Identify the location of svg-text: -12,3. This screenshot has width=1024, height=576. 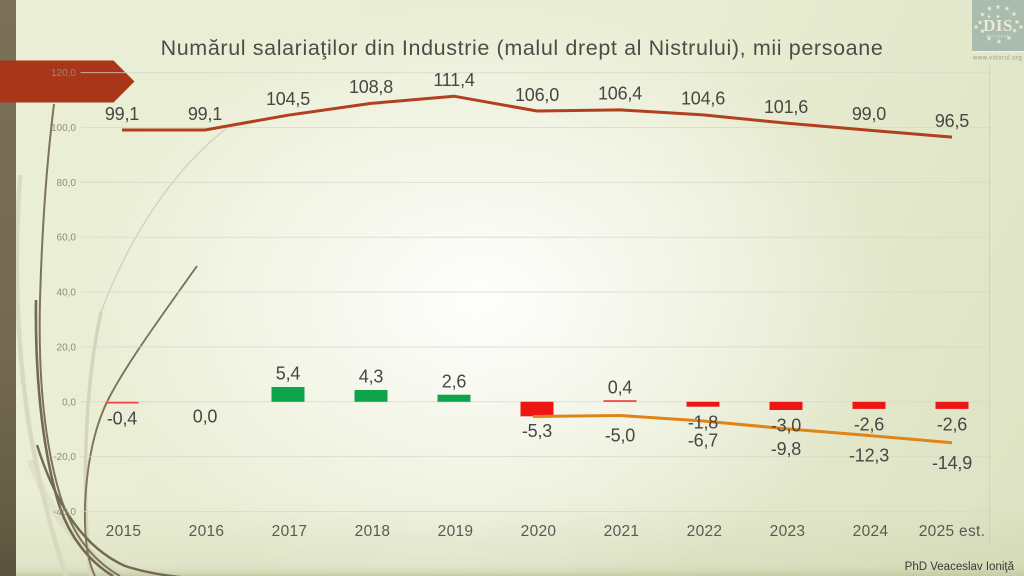
(869, 456).